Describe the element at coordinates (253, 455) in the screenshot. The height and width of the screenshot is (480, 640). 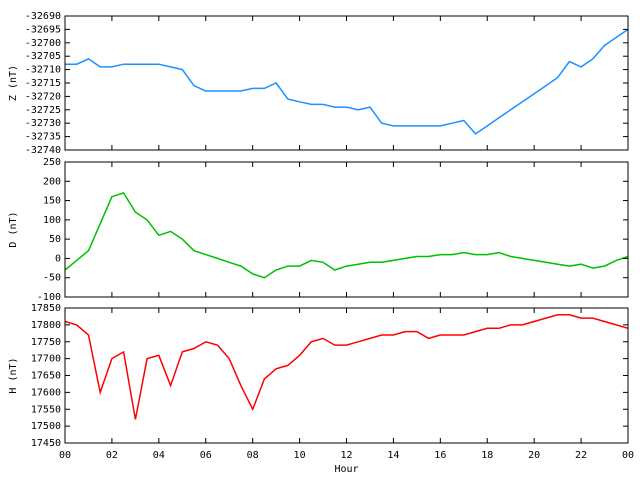
I see `x-tick-label: 08` at that location.